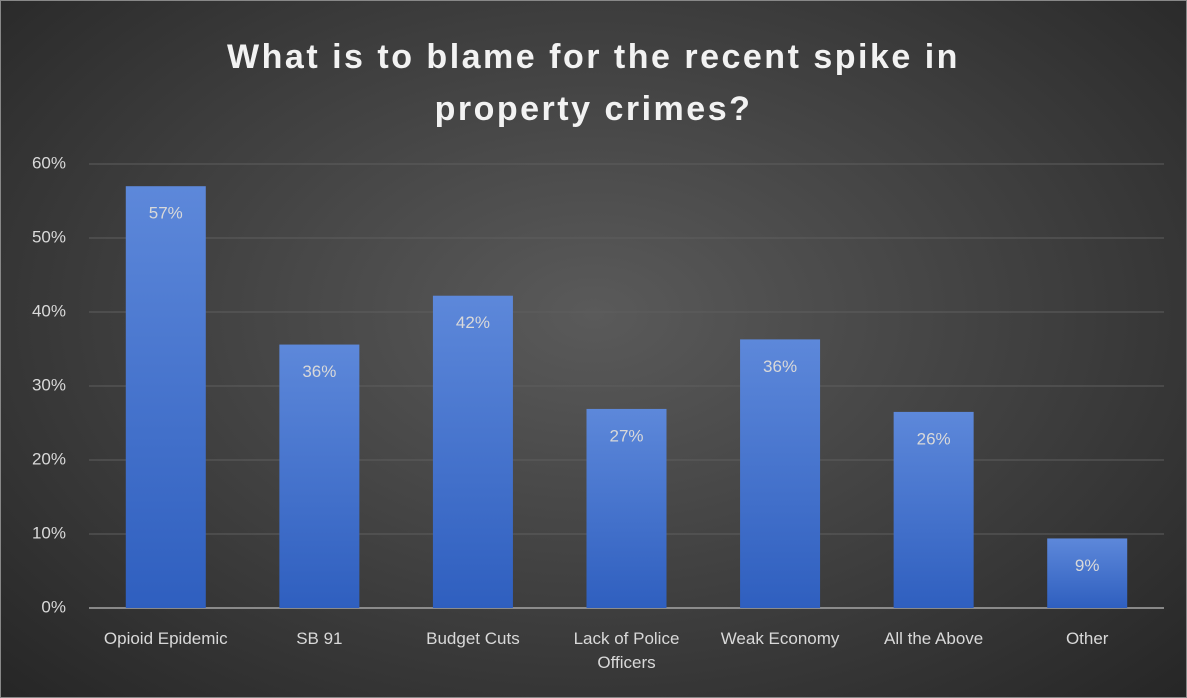 Image resolution: width=1187 pixels, height=698 pixels. What do you see at coordinates (53, 606) in the screenshot?
I see `y-tick-label: 0%` at bounding box center [53, 606].